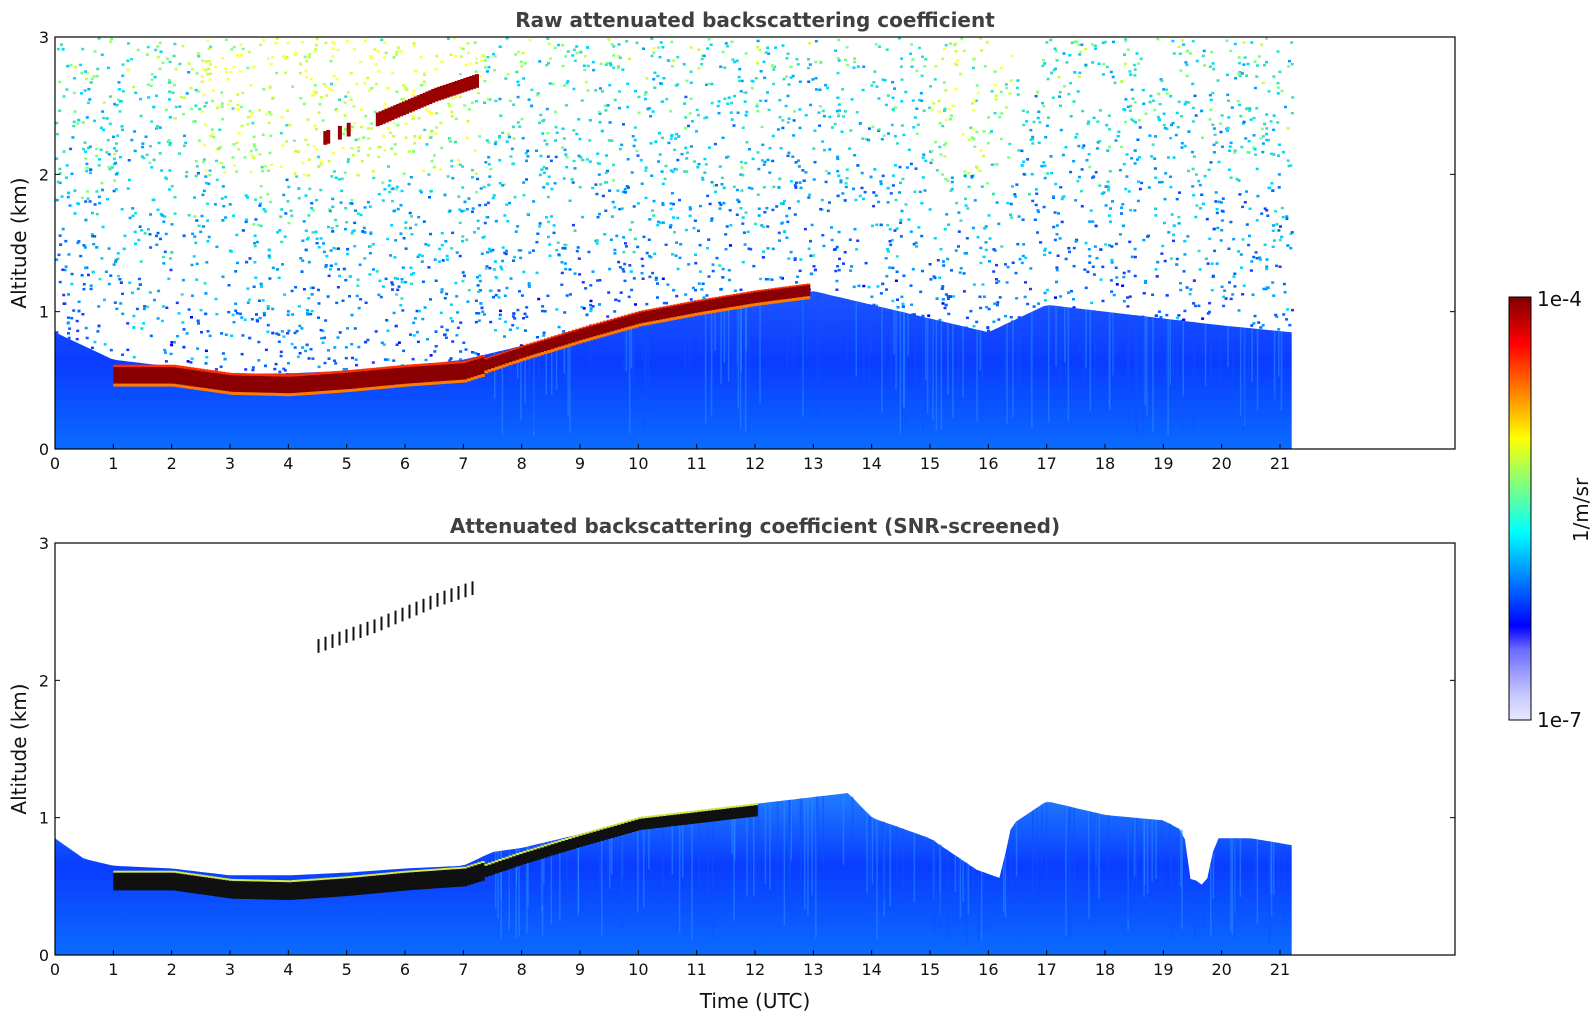 This screenshot has width=1595, height=1020. What do you see at coordinates (496, 861) in the screenshot?
I see `bottom-cloud-edge` at bounding box center [496, 861].